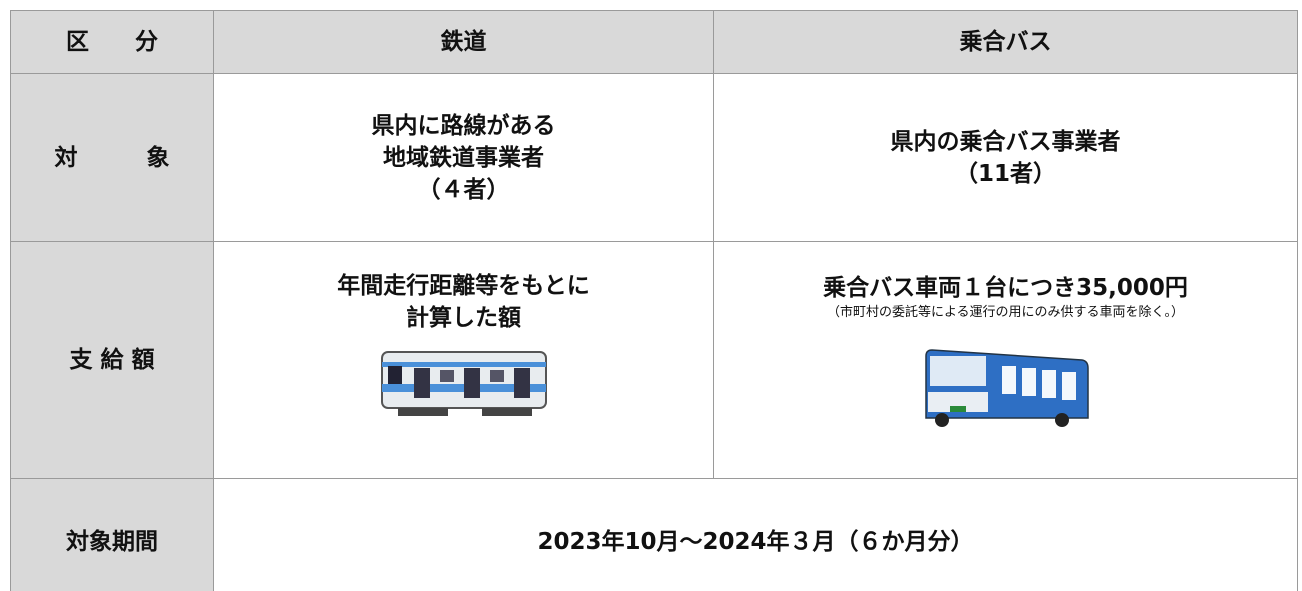 Image resolution: width=1302 pixels, height=591 pixels. What do you see at coordinates (463, 286) in the screenshot?
I see `cell-text: 年間走行距離等をもとに` at bounding box center [463, 286].